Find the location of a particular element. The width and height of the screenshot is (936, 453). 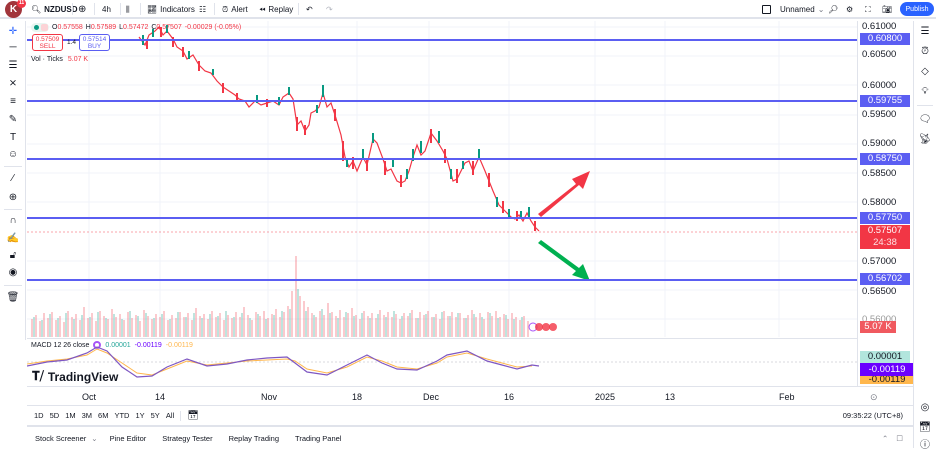

layers-icon: ◇ is located at coordinates (925, 71).